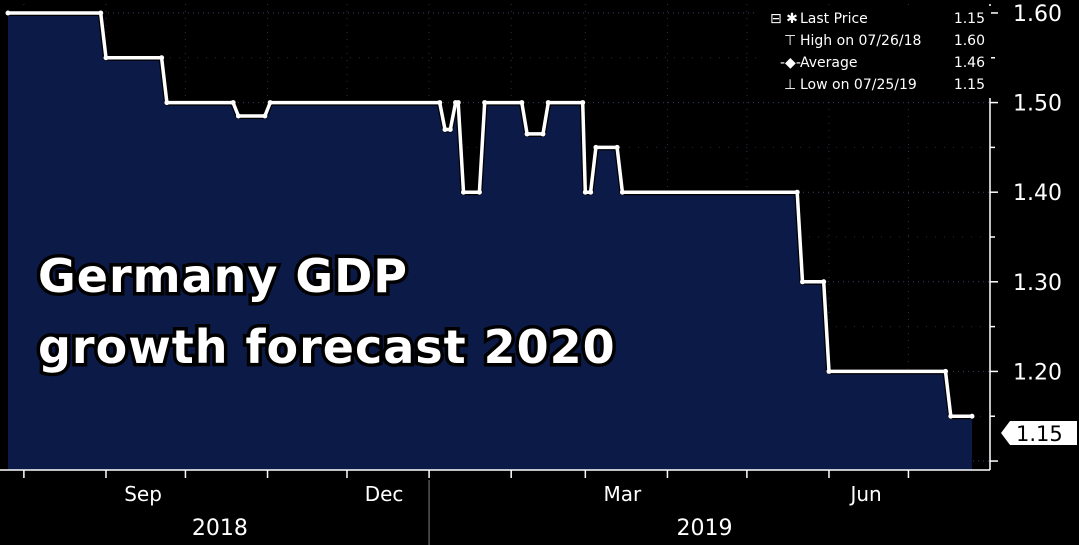 This screenshot has height=545, width=1079. Describe the element at coordinates (1037, 14) in the screenshot. I see `y-tick-label: 1.60` at that location.